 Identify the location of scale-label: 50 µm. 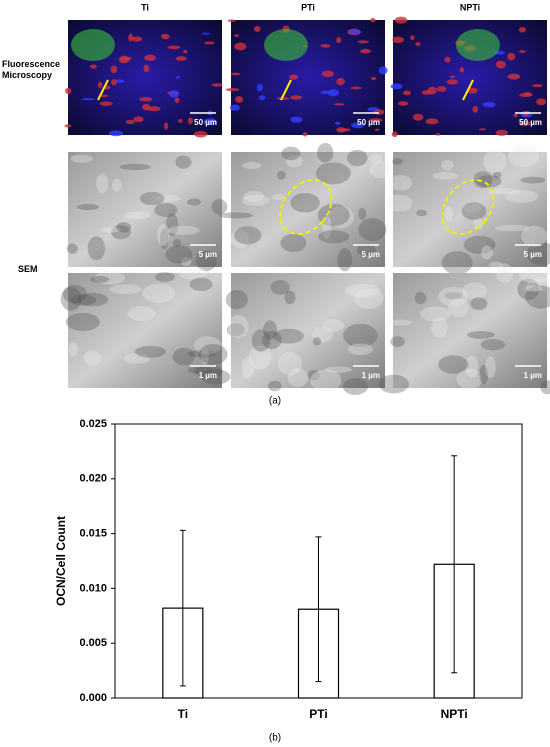
(530, 122).